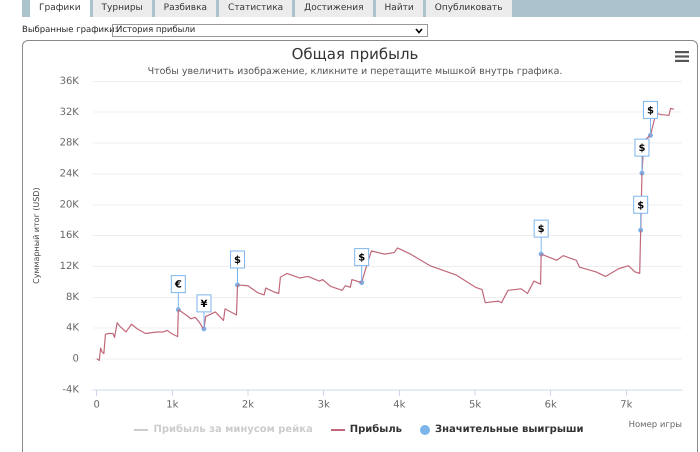  Describe the element at coordinates (70, 204) in the screenshot. I see `y-tick-label: 20K` at that location.